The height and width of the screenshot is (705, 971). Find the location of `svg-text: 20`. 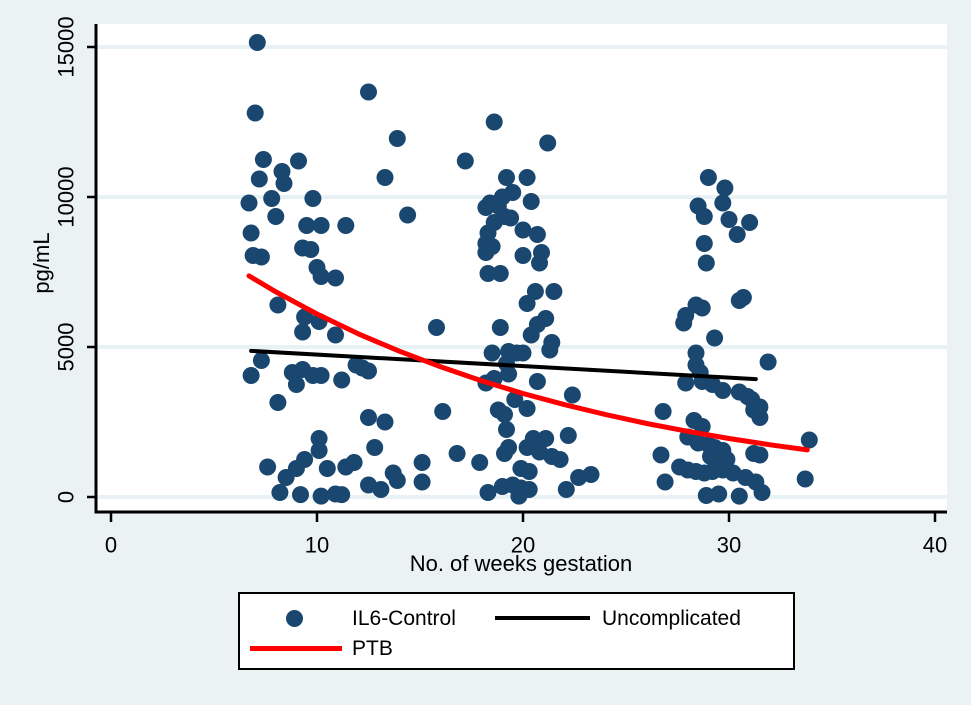

svg-text: 20 is located at coordinates (523, 545).